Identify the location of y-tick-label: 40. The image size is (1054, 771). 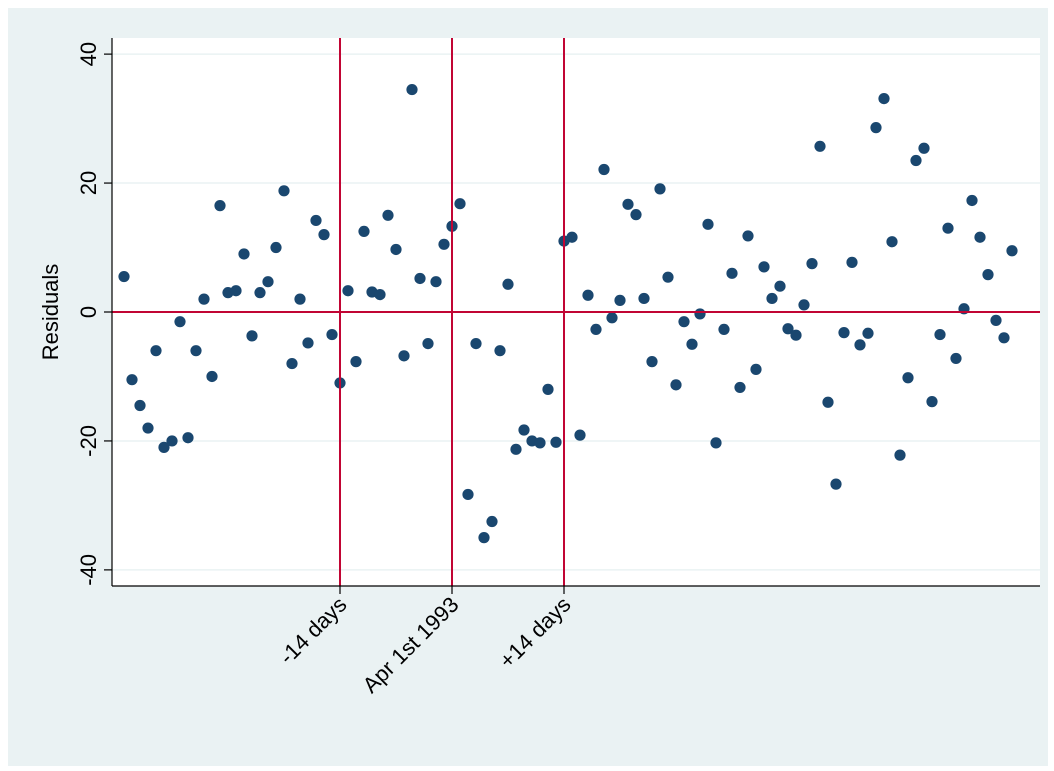
(88, 54).